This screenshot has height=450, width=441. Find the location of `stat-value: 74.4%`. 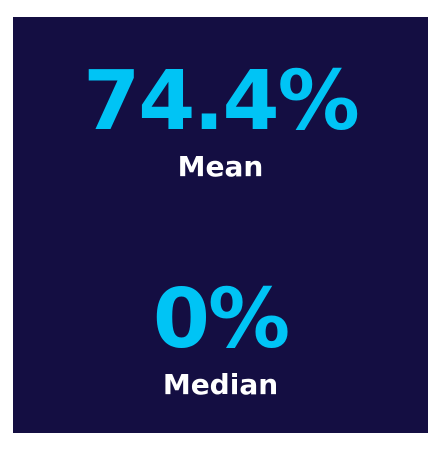

stat-value: 74.4% is located at coordinates (221, 101).